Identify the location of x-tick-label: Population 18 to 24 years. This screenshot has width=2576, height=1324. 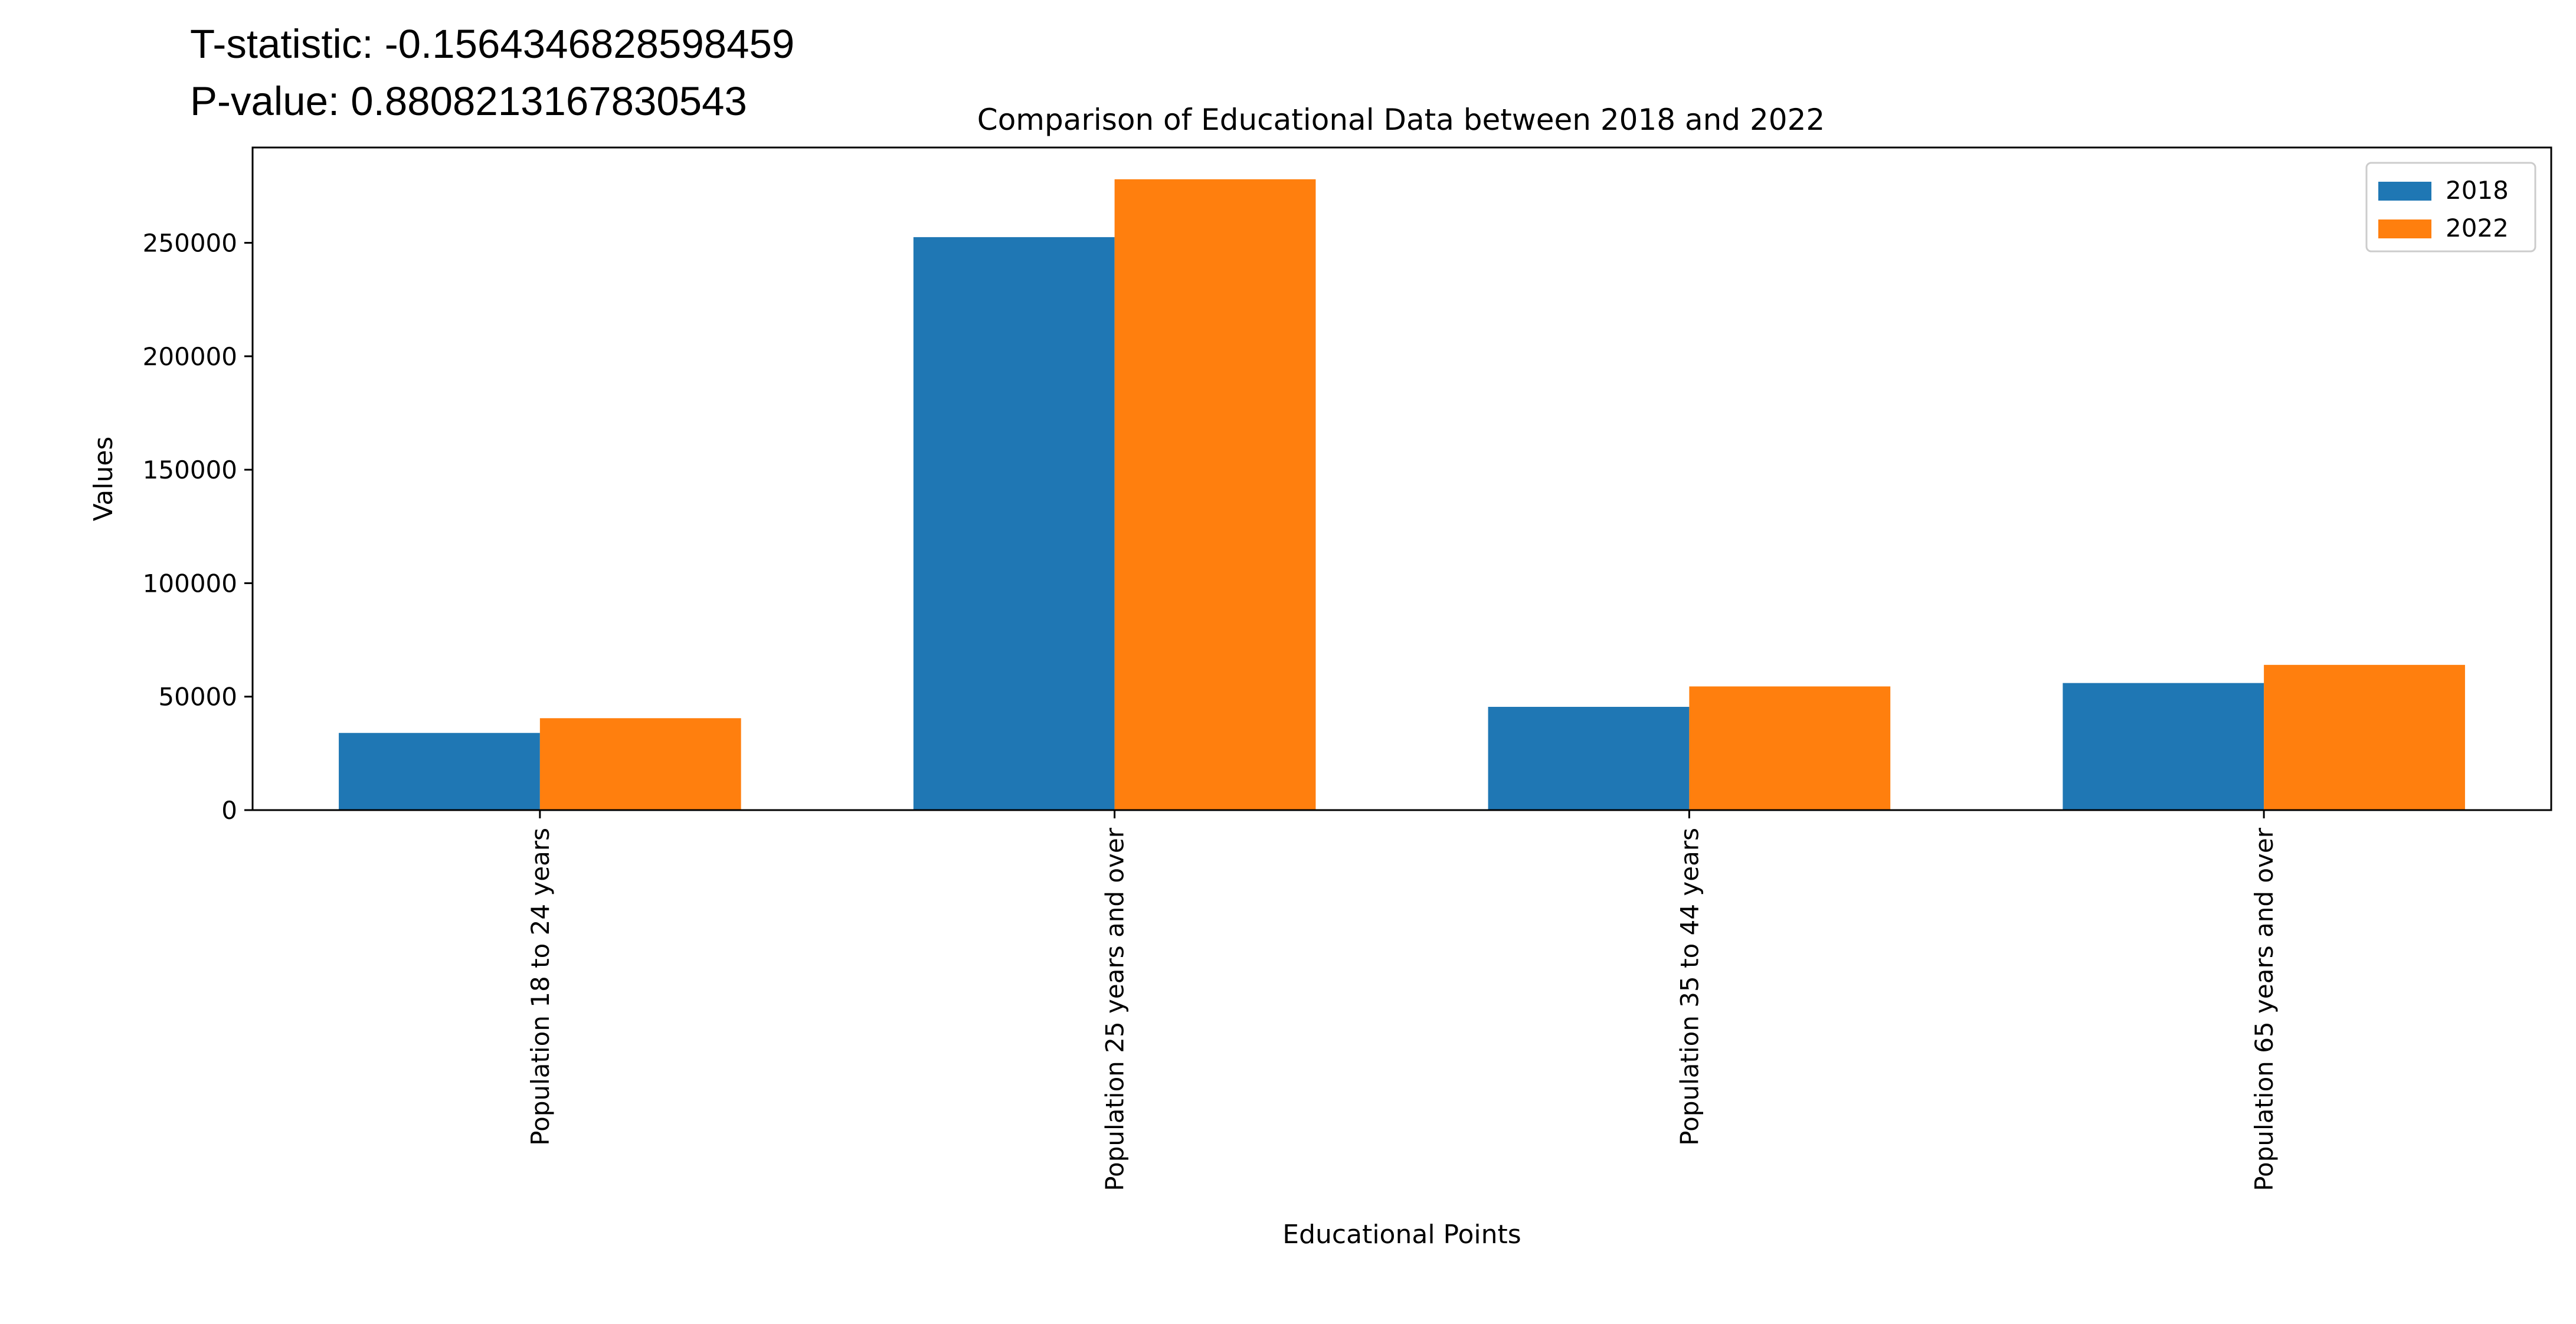
(540, 987).